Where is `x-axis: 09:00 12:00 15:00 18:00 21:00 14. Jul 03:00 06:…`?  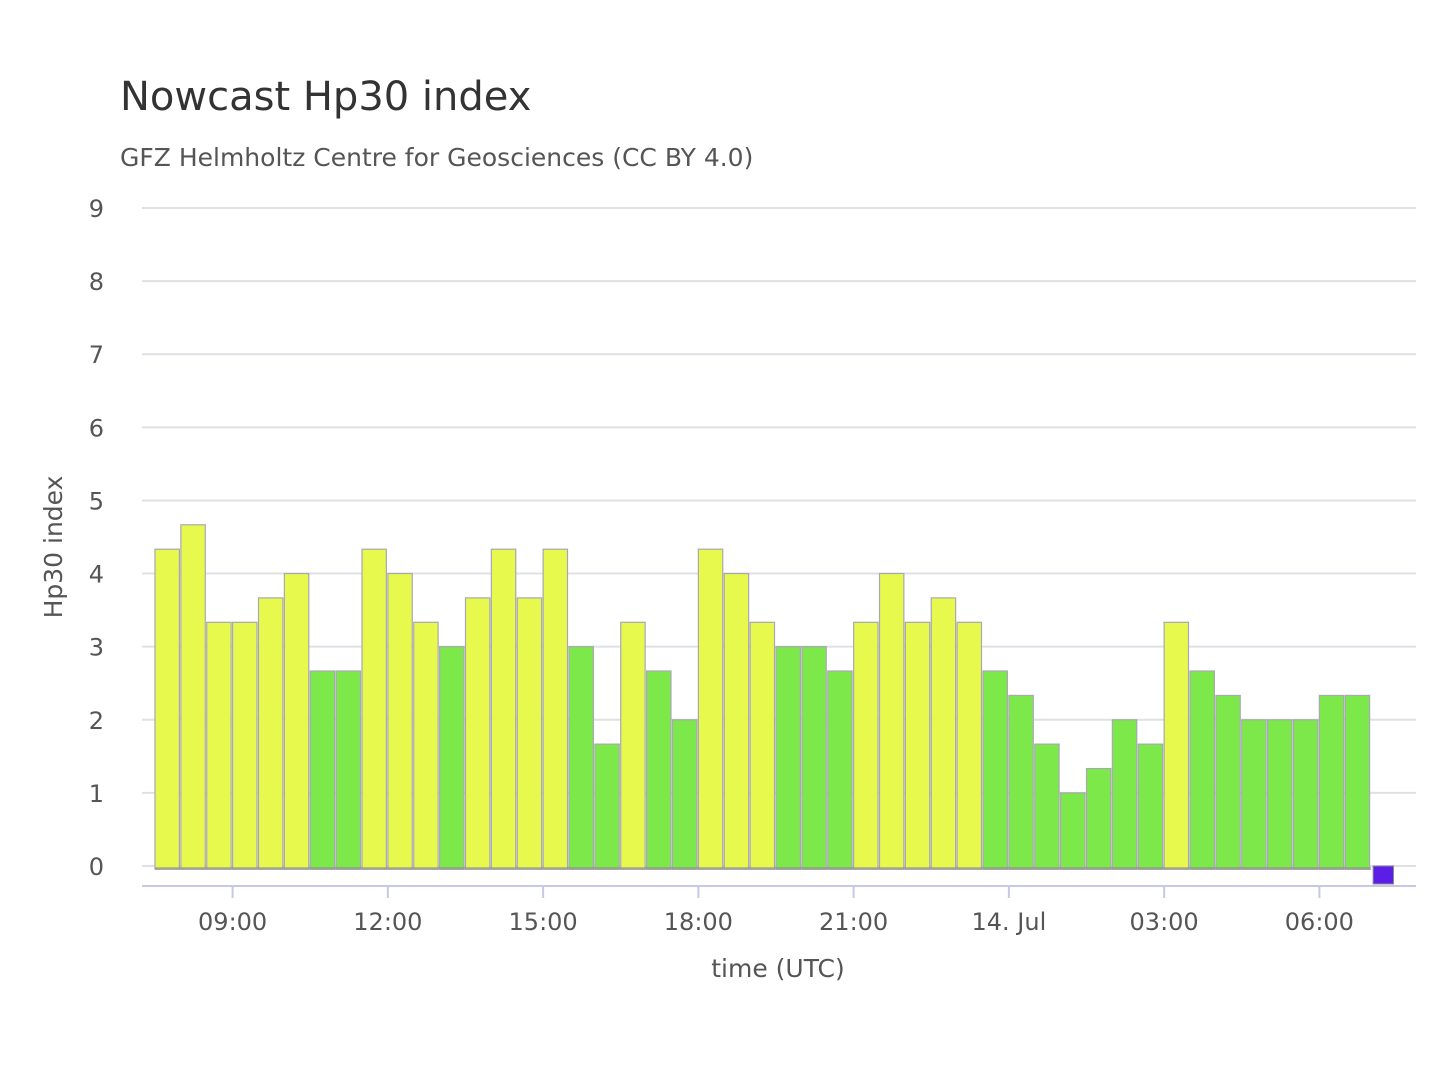 x-axis: 09:00 12:00 15:00 18:00 21:00 14. Jul 03:00 06:… is located at coordinates (779, 910).